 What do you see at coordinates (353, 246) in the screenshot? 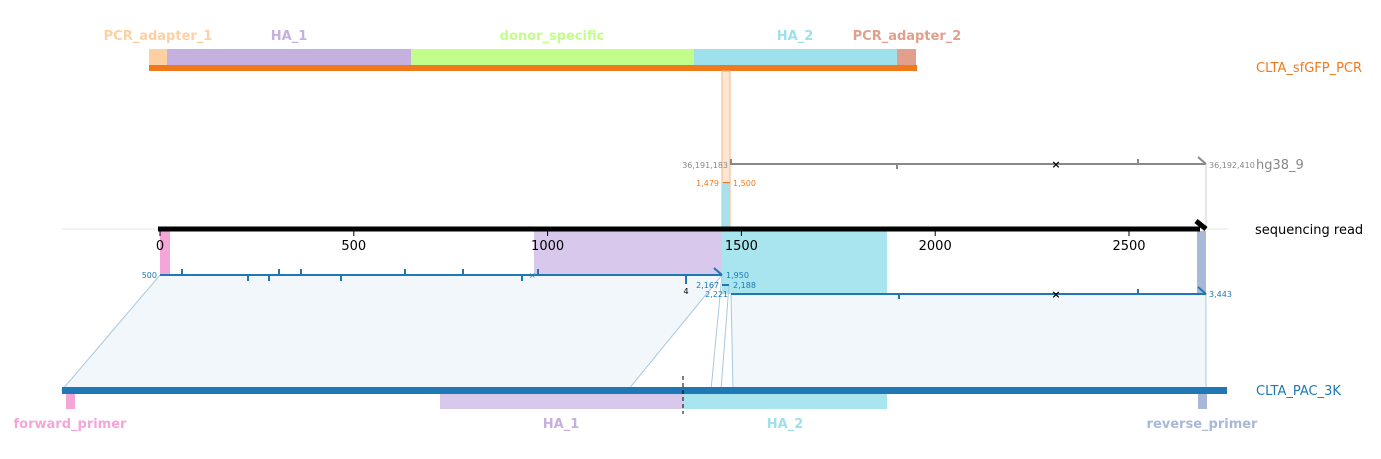
I see `read-axis-tick-label: 500` at bounding box center [353, 246].